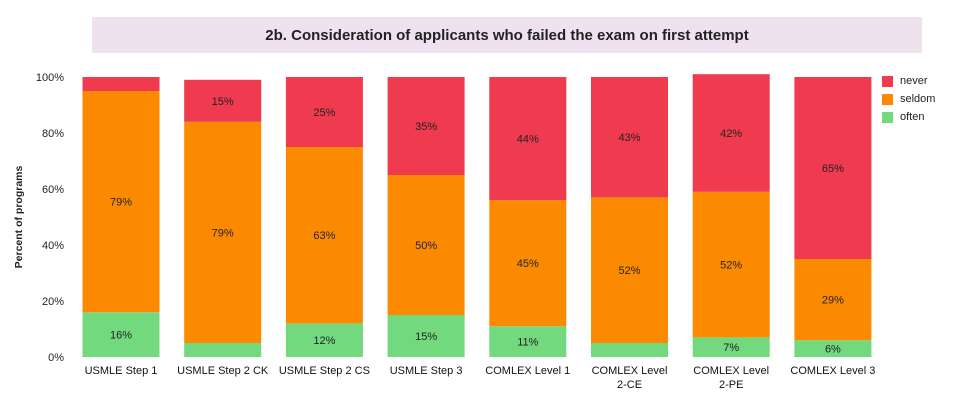 This screenshot has height=409, width=963. I want to click on bar-data-label: 35%, so click(426, 127).